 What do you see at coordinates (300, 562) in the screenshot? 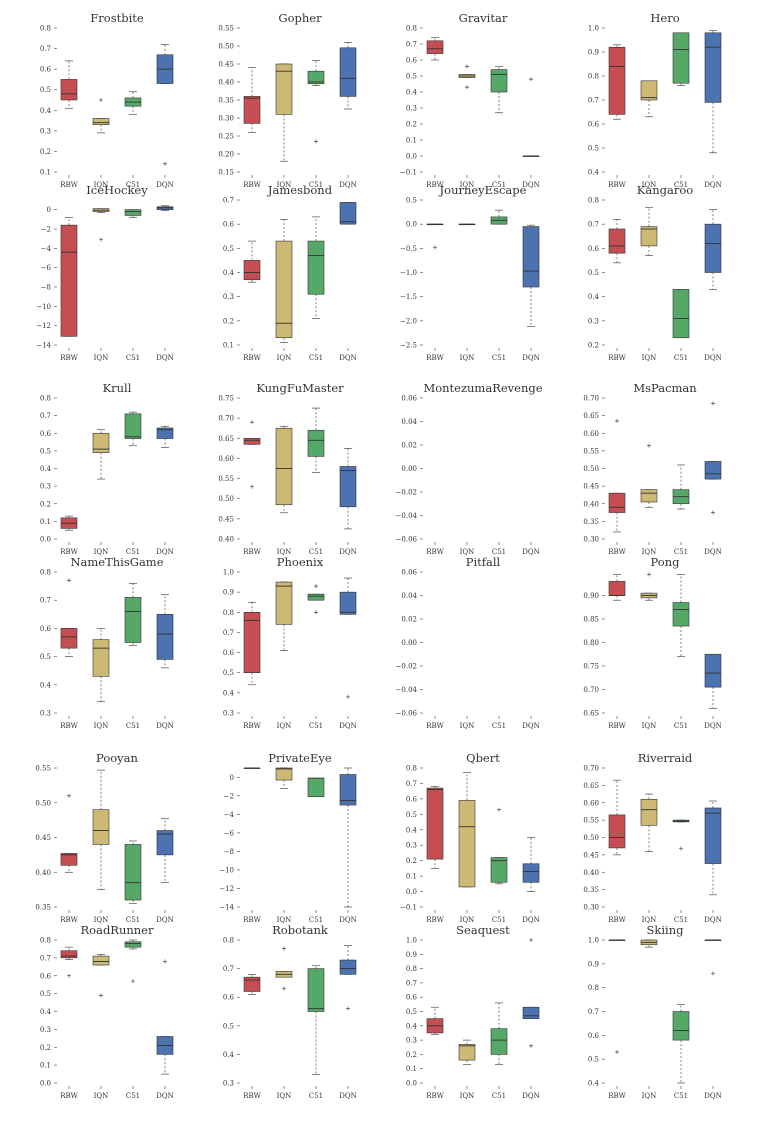
I see `panel-title: Phoenix` at bounding box center [300, 562].